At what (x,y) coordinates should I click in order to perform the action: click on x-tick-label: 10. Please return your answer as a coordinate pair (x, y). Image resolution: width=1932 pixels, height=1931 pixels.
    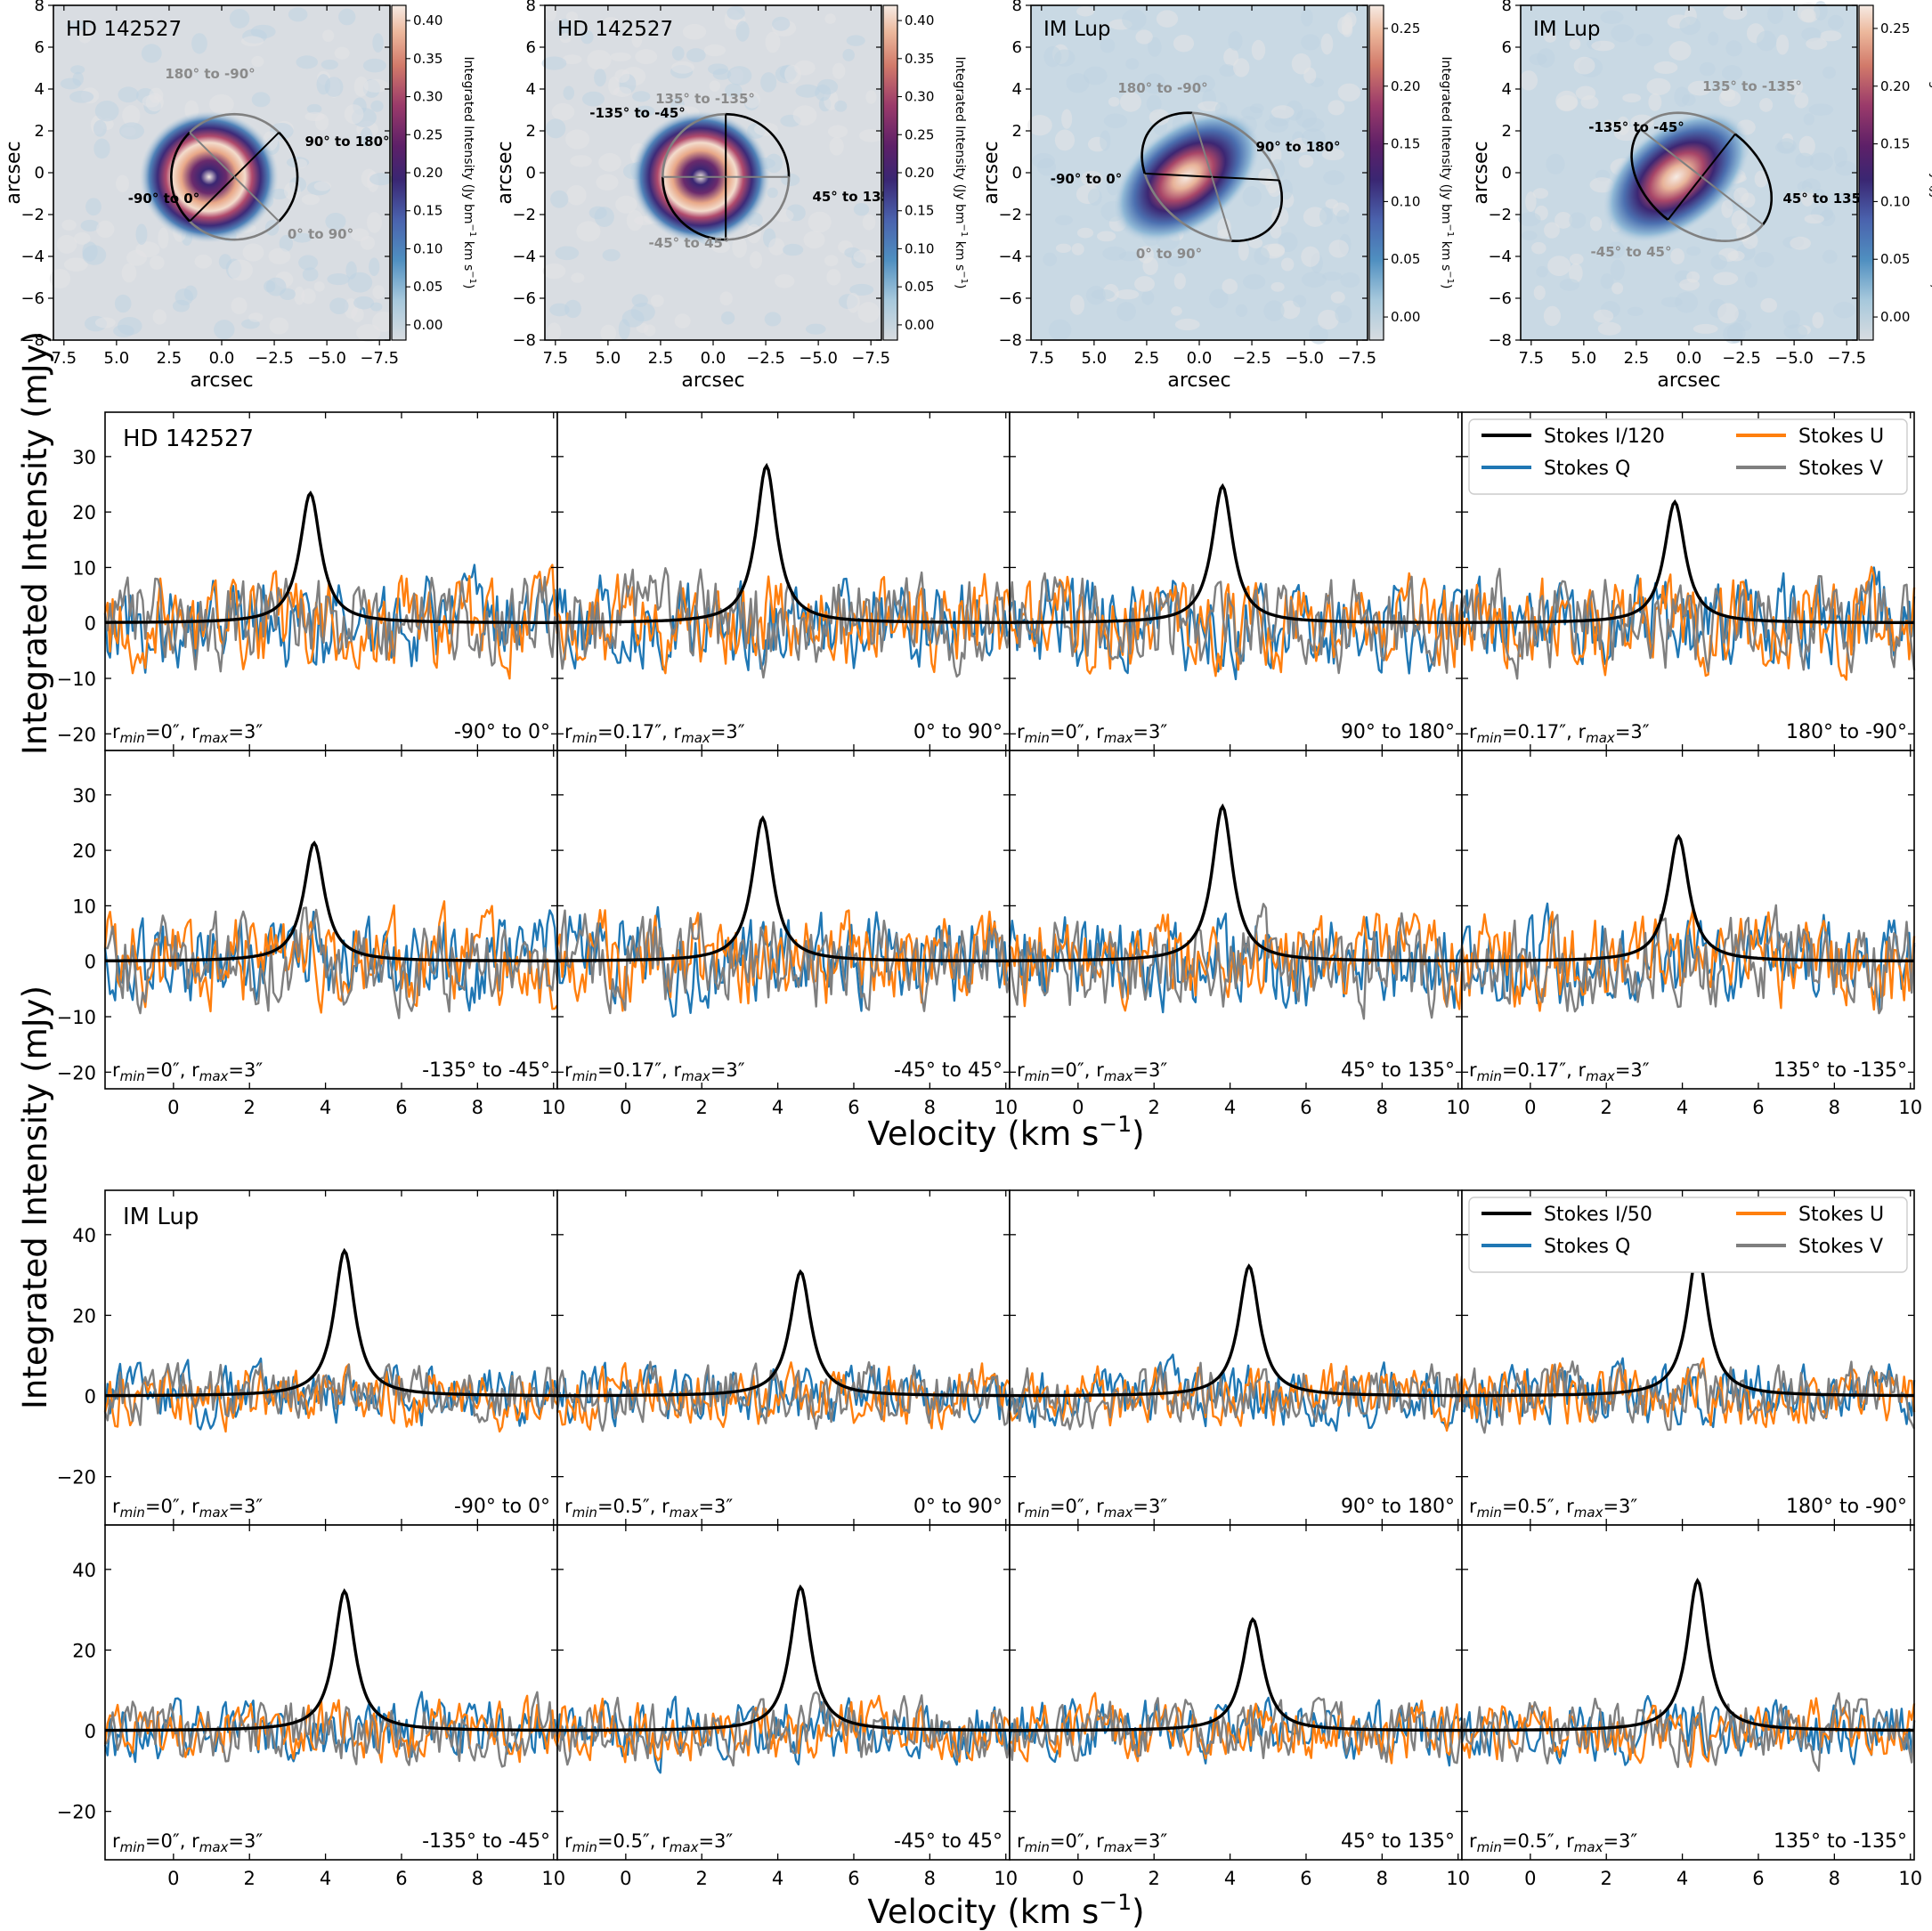
    Looking at the image, I should click on (1910, 1107).